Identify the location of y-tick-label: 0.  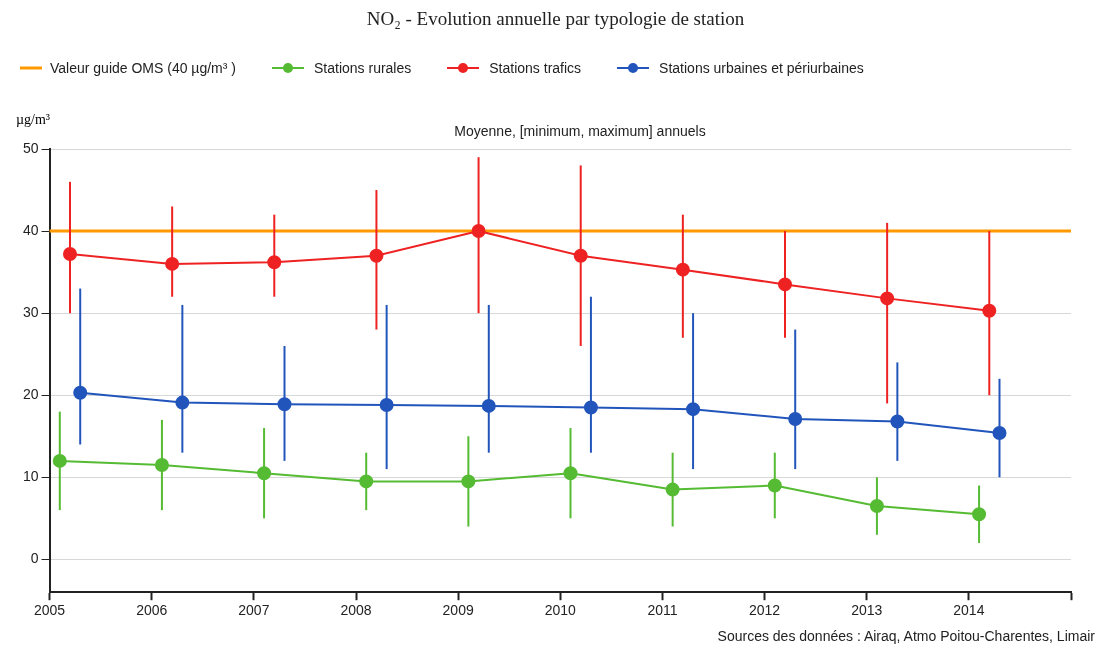
(34, 558).